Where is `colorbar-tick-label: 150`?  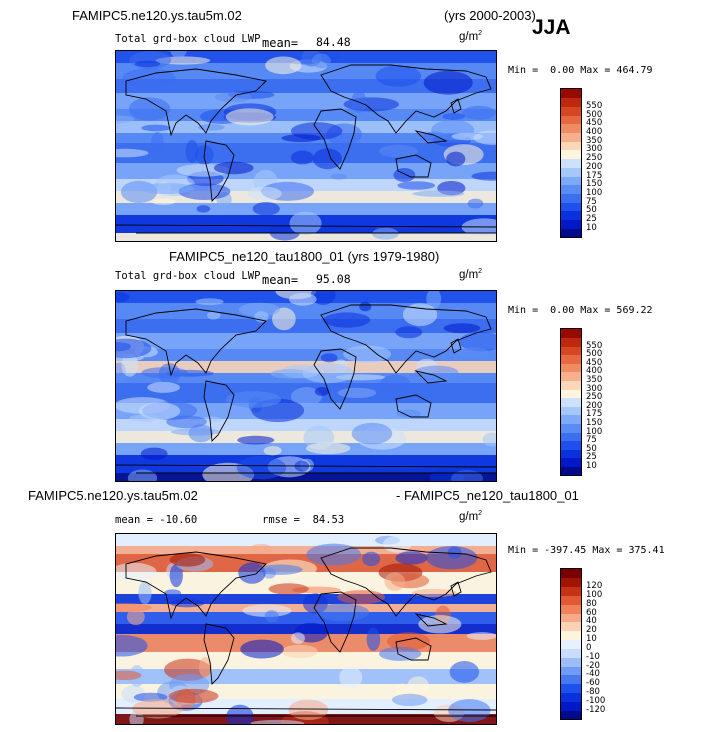
colorbar-tick-label: 150 is located at coordinates (594, 422).